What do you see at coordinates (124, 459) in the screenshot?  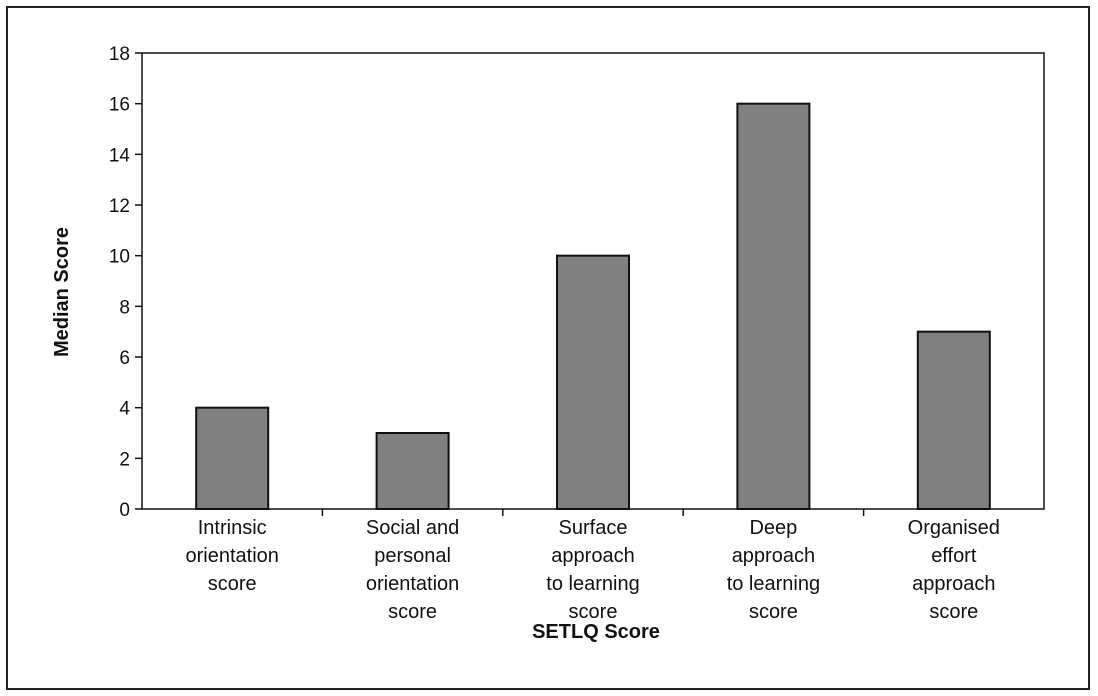 I see `y-tick-label: 2` at bounding box center [124, 459].